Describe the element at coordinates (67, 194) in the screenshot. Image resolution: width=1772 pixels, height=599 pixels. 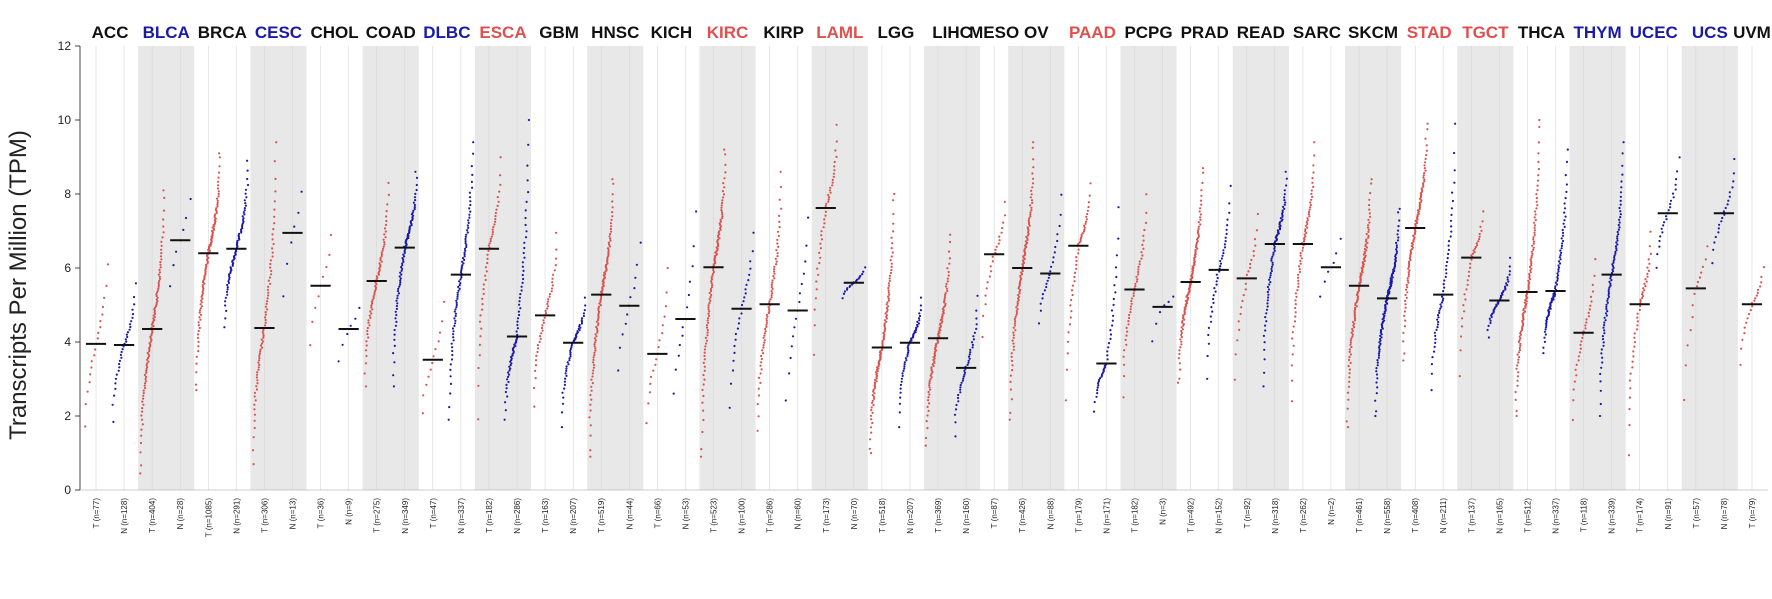
I see `y-tick-label: 8` at that location.